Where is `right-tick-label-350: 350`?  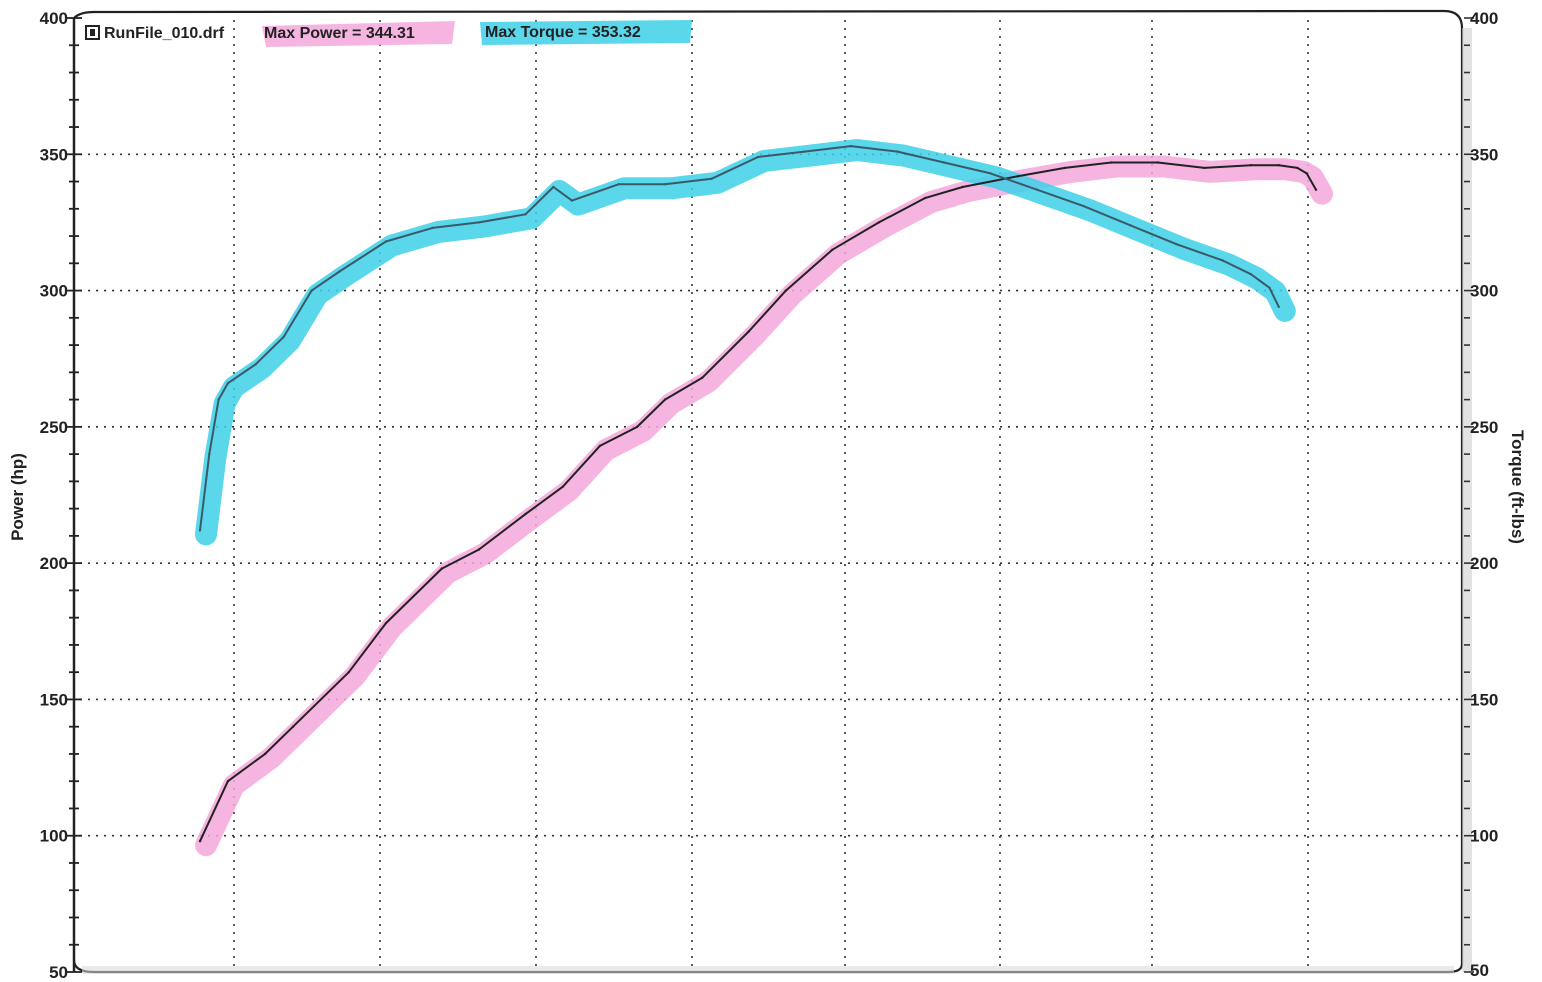
right-tick-label-350: 350 is located at coordinates (1484, 154).